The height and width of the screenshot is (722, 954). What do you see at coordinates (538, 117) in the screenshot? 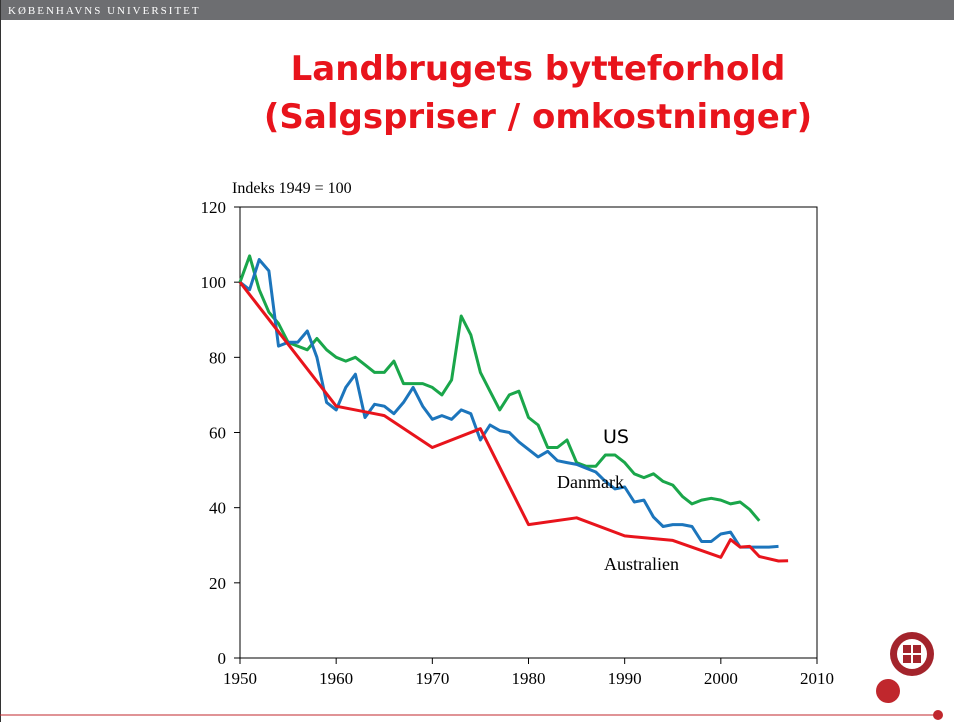
I see `chart-subtitle: (Salgspriser / omkostninger)` at bounding box center [538, 117].